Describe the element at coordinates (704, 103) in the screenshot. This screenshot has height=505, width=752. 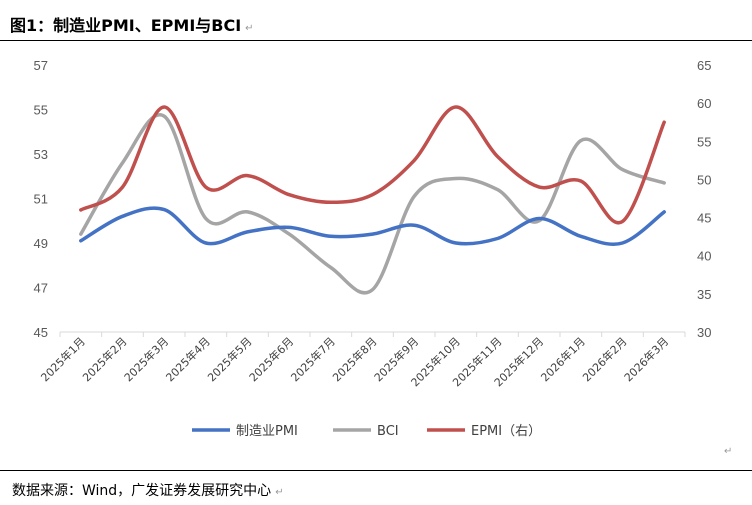
I see `right-y-tick-label: 60` at that location.